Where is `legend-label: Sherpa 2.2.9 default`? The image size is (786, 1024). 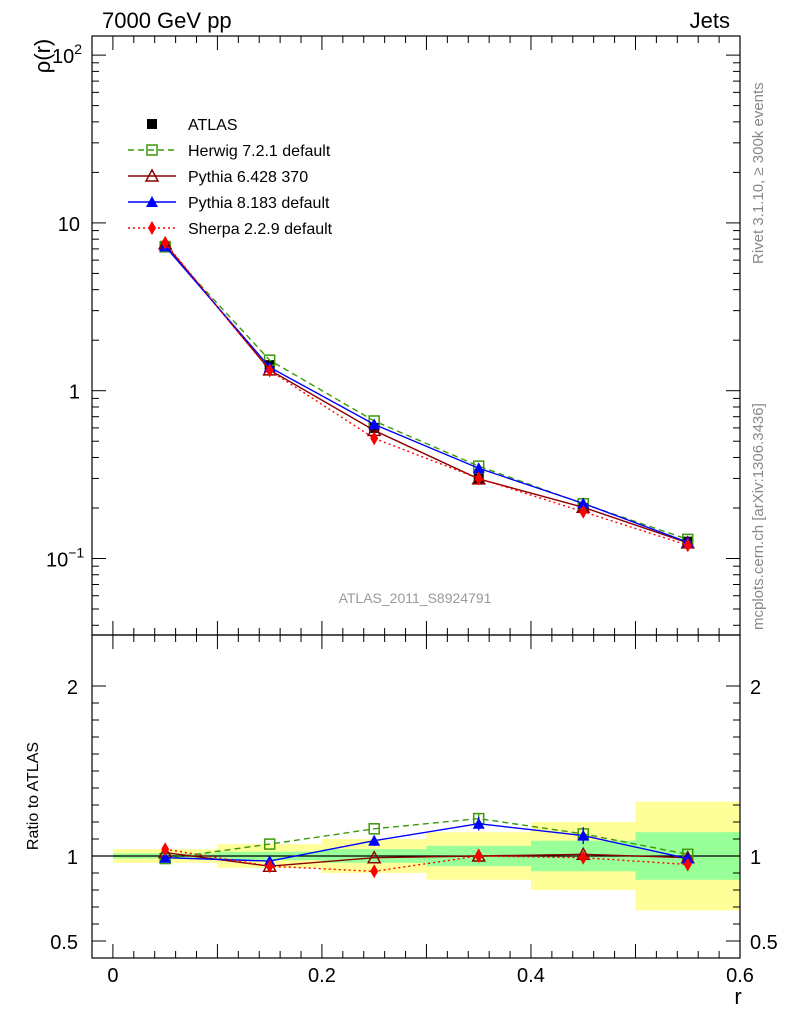 legend-label: Sherpa 2.2.9 default is located at coordinates (260, 229).